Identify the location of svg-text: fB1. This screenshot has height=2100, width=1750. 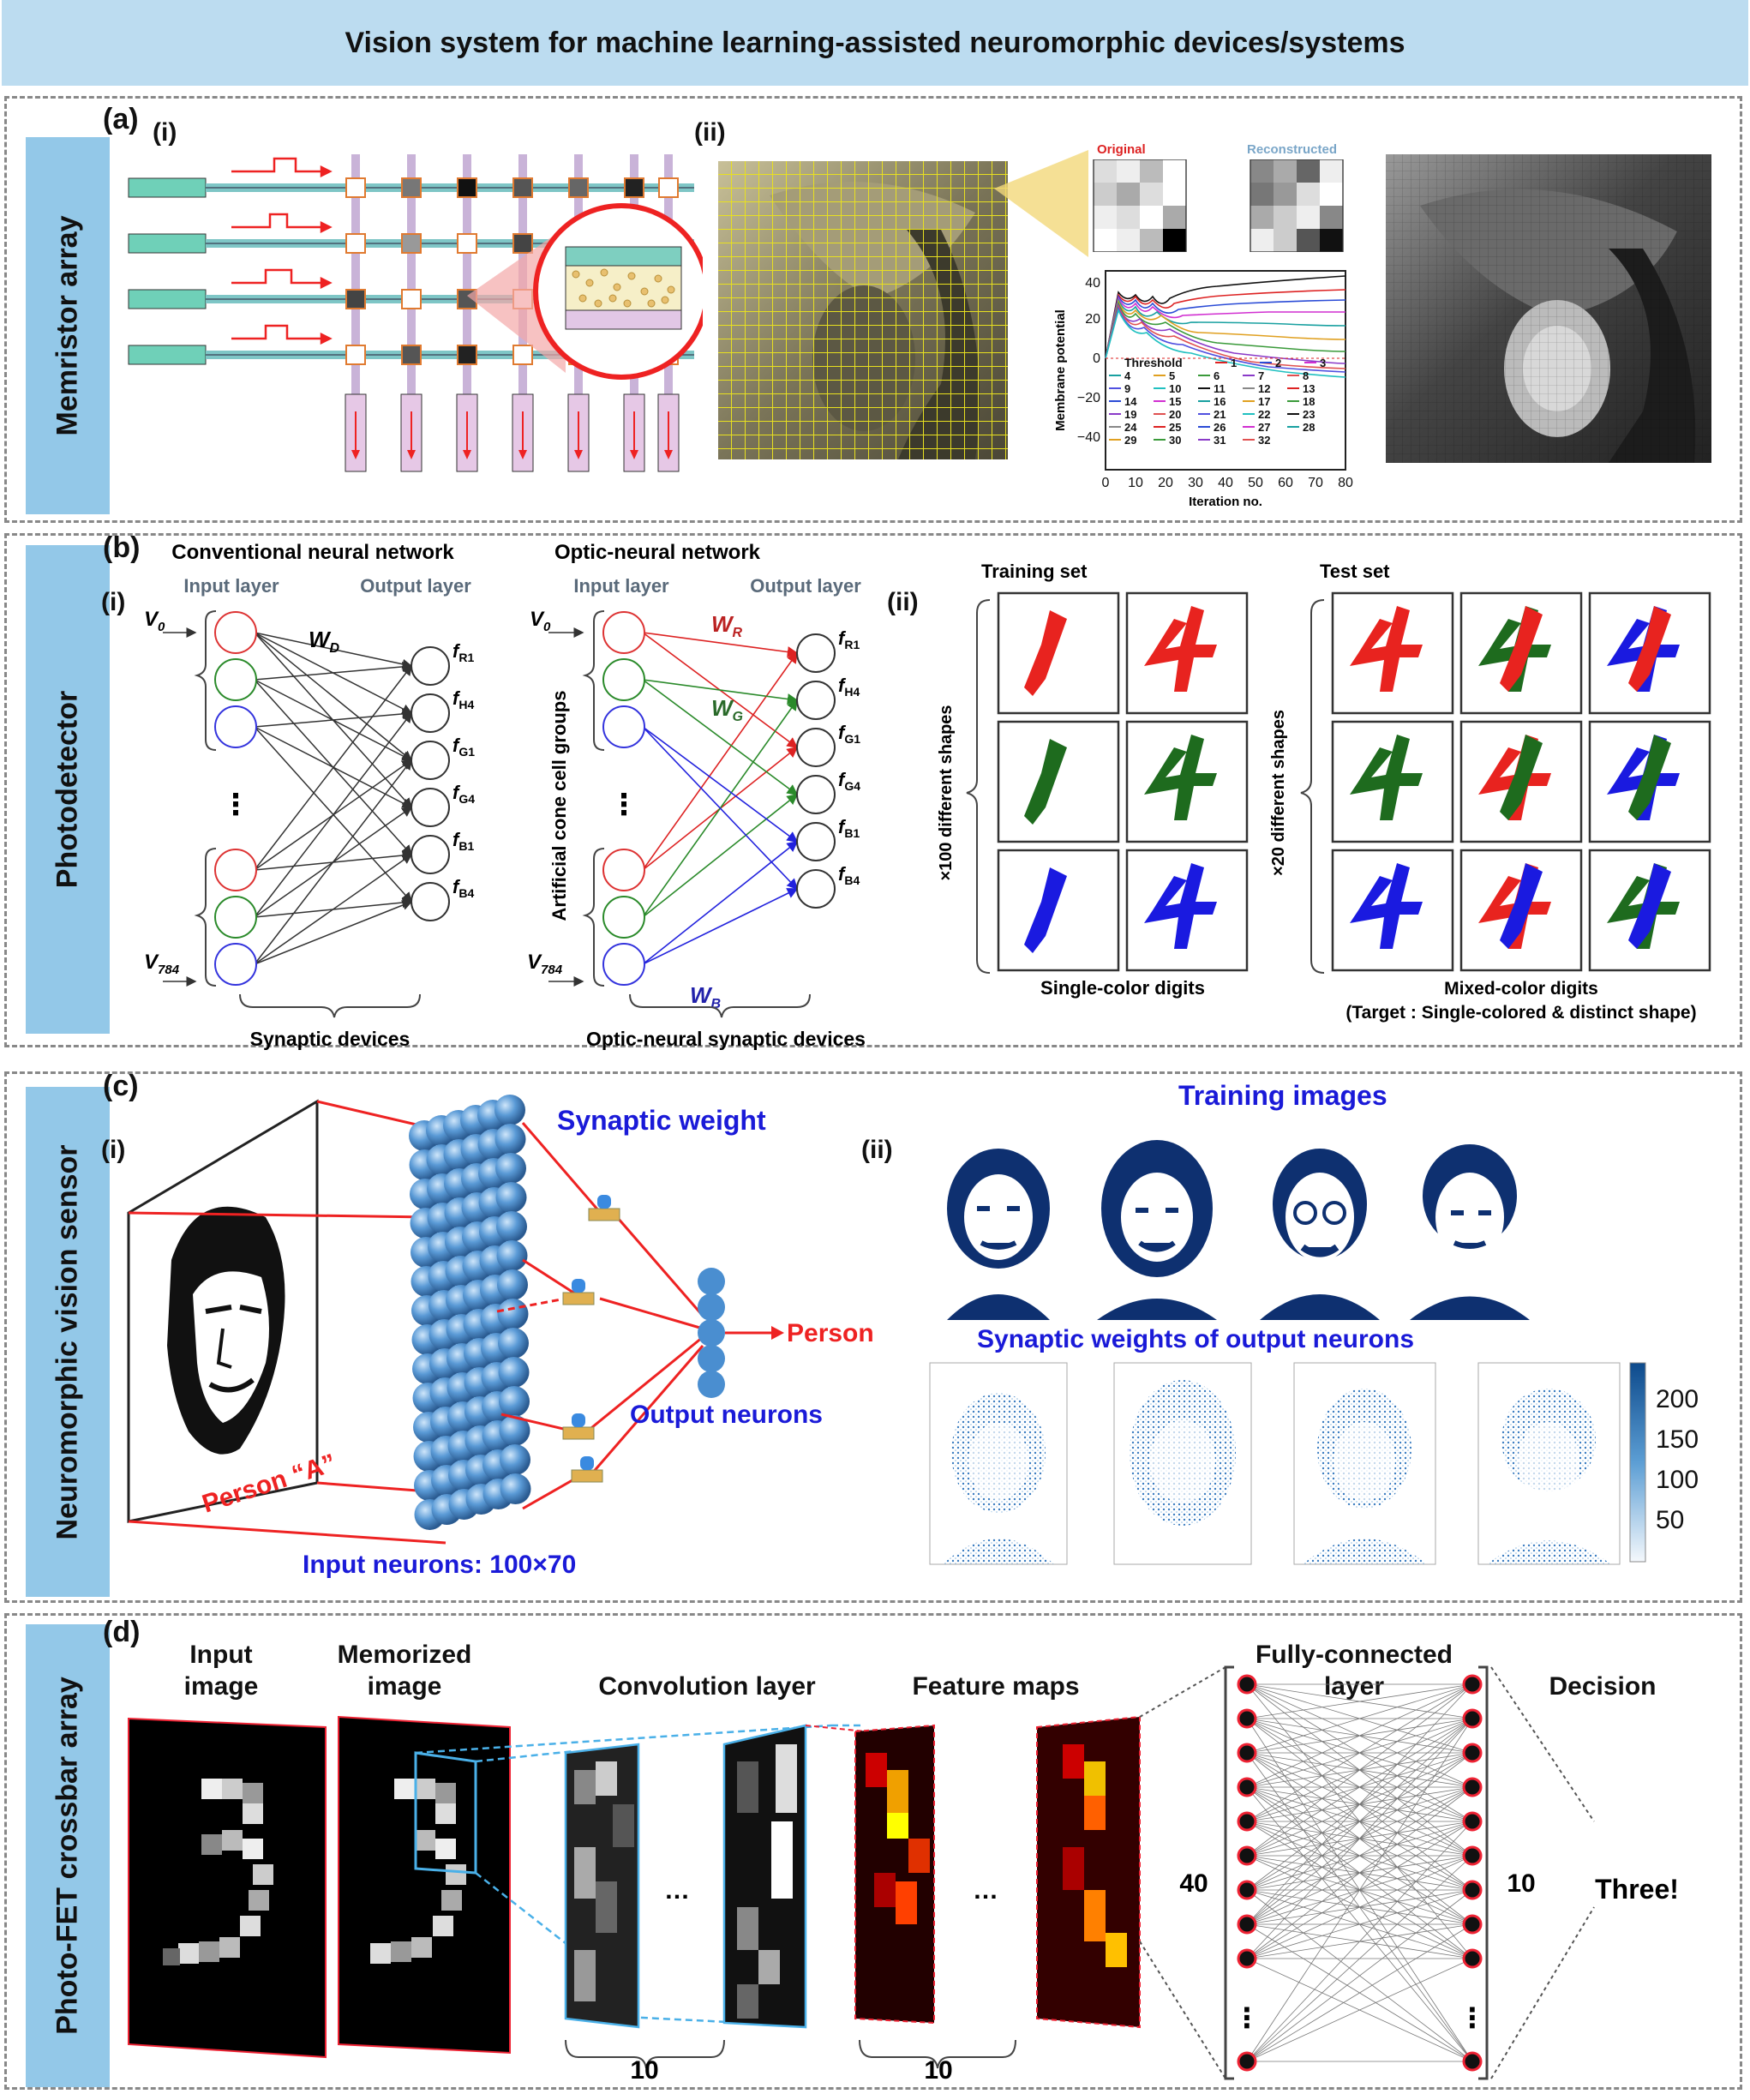
(463, 841).